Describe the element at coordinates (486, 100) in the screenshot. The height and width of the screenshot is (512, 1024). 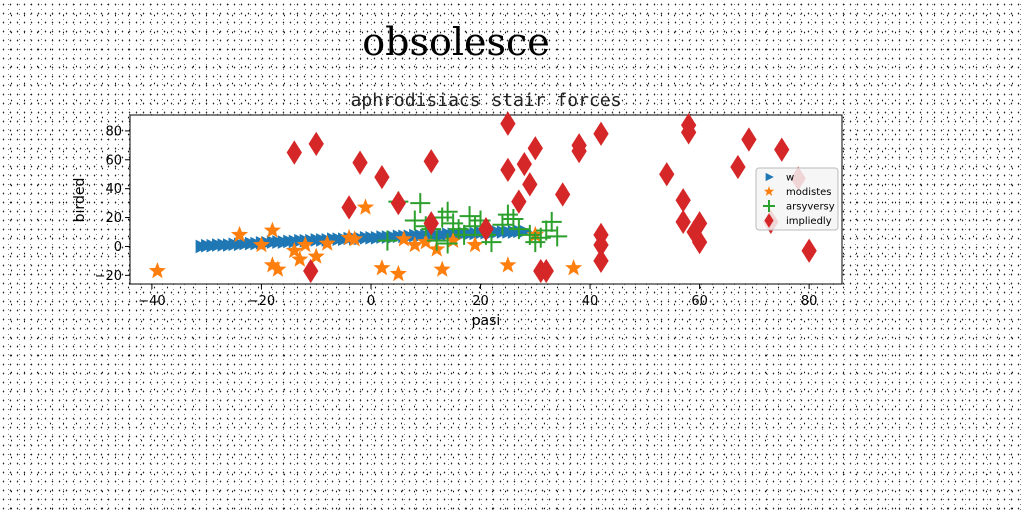
I see `chart-title: aphrodisiacs stair forces` at that location.